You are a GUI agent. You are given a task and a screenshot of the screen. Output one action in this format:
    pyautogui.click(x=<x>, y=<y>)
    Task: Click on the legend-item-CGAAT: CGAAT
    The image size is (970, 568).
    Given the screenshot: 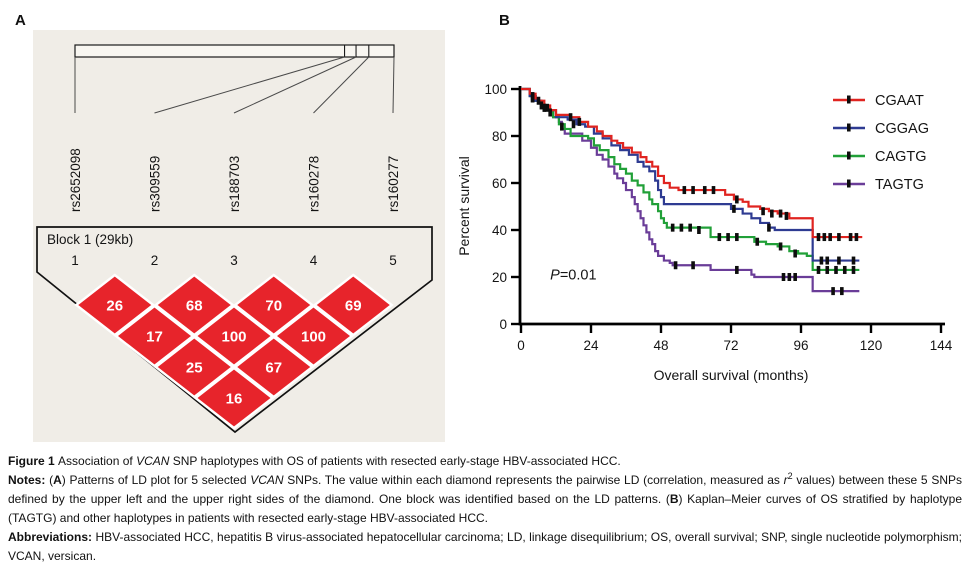 What is the action you would take?
    pyautogui.click(x=878, y=101)
    